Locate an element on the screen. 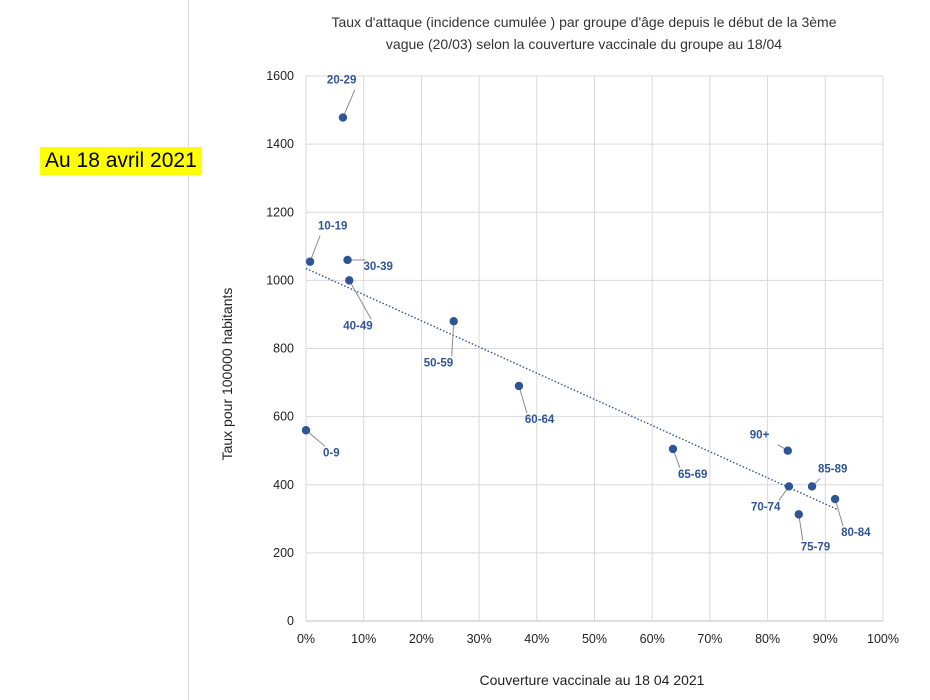 This screenshot has height=700, width=930. x-axis-ticks: 0% 10% 20% 30% 40% 50% 60% 70% 80% 90% 100% is located at coordinates (598, 639).